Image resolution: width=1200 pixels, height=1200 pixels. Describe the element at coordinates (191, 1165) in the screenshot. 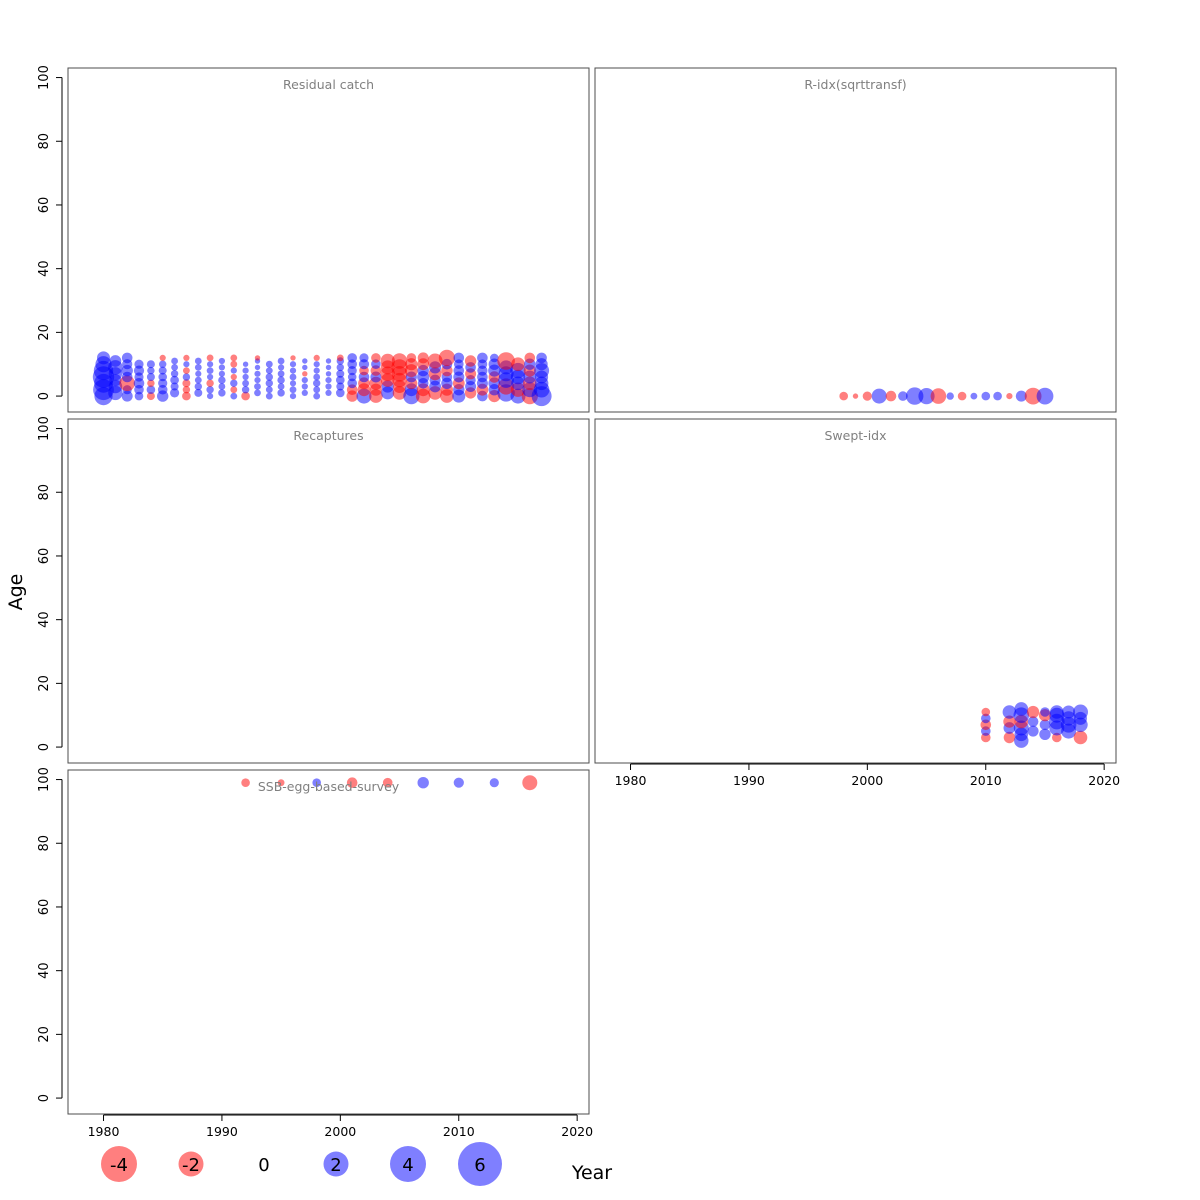

I see `legend-label: -2` at that location.